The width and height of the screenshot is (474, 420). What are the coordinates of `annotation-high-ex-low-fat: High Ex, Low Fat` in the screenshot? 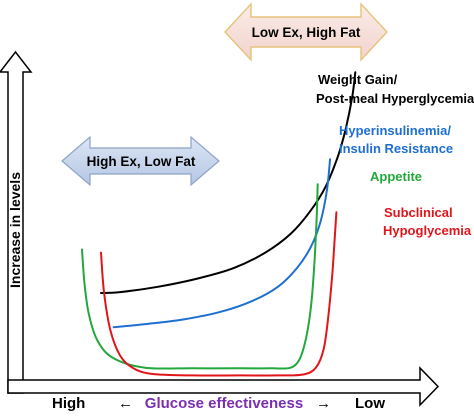 It's located at (140, 161).